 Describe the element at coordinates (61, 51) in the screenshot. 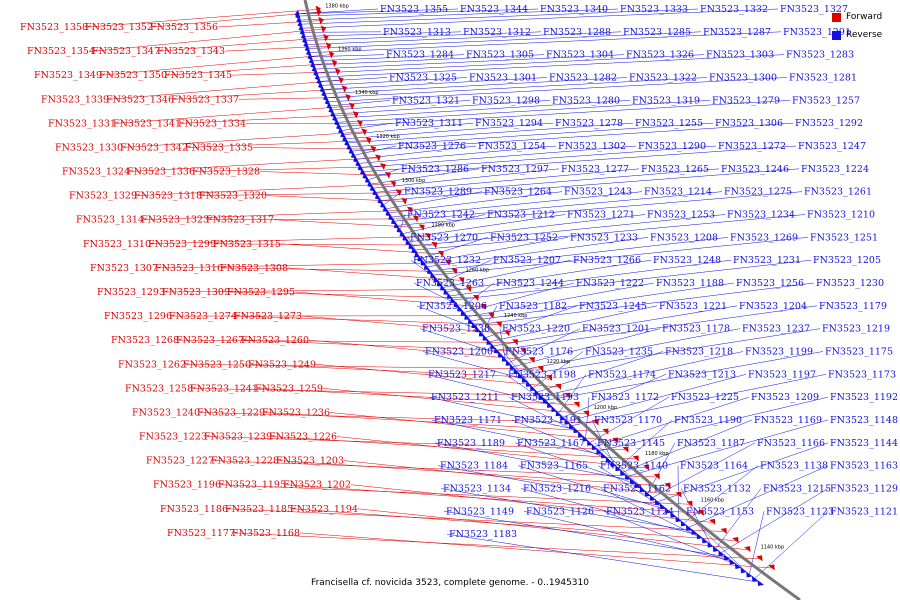

I see `forward-gene-label: FN3523_1354` at that location.